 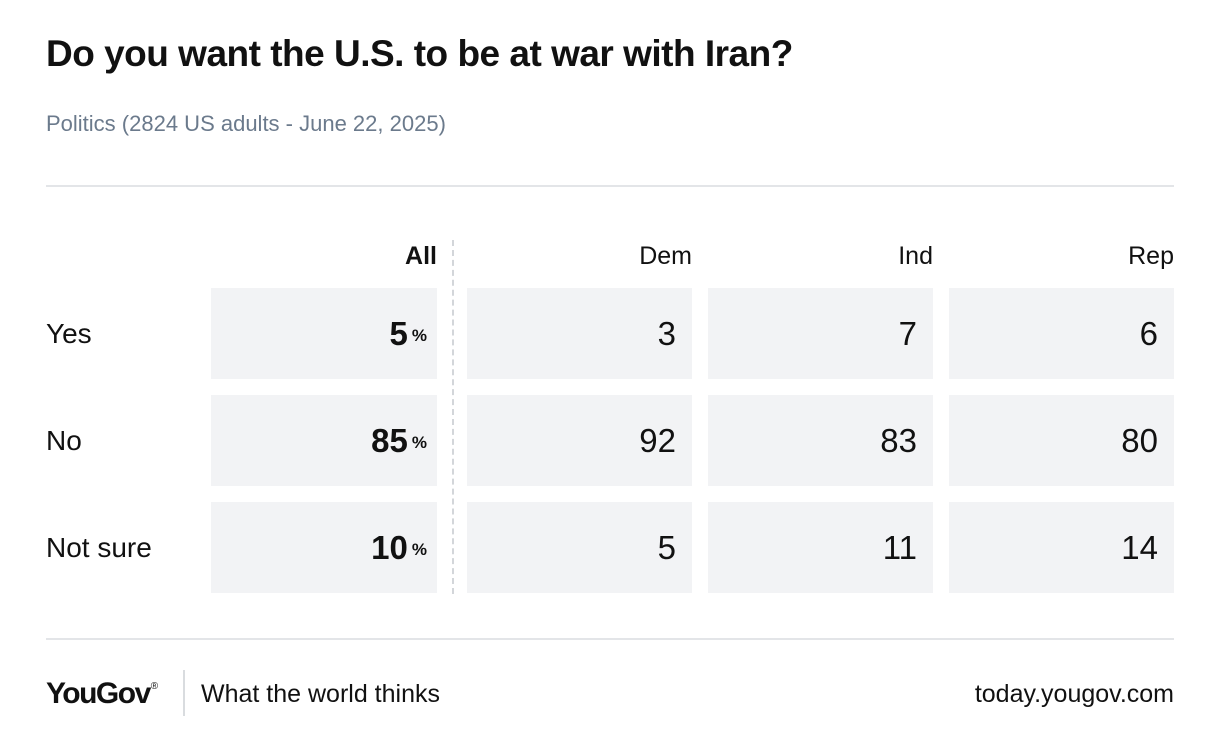 What do you see at coordinates (579, 440) in the screenshot?
I see `cell-no-dem: 92` at bounding box center [579, 440].